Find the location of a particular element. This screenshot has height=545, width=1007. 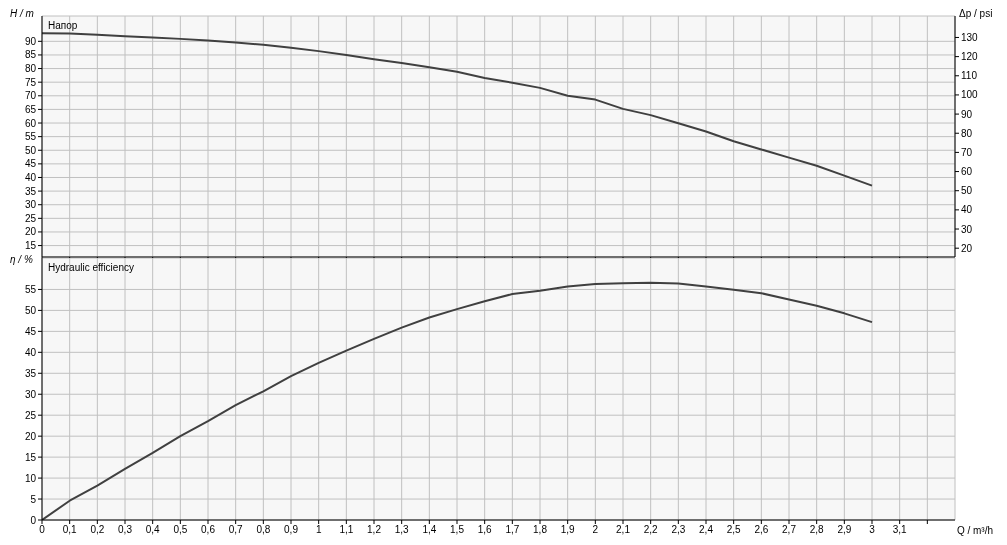

x-tick-label: 1,5 is located at coordinates (457, 530).